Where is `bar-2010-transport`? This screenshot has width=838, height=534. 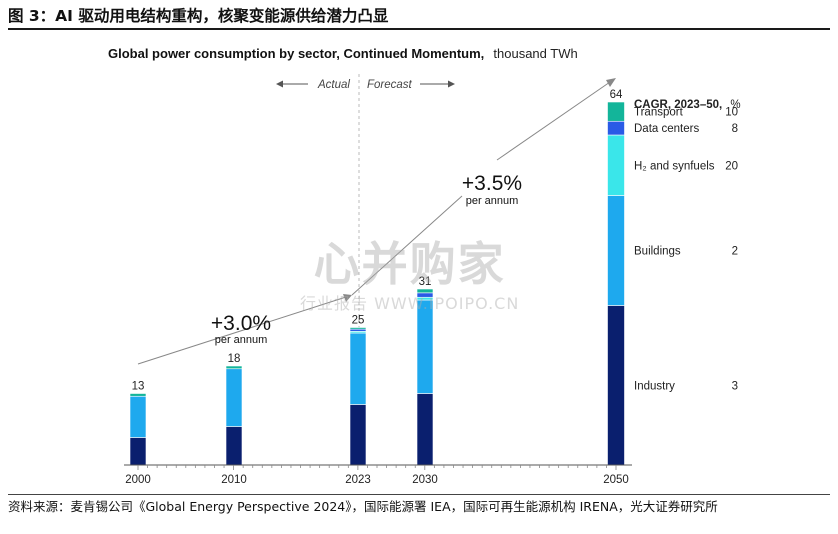
bar-2010-transport is located at coordinates (234, 367).